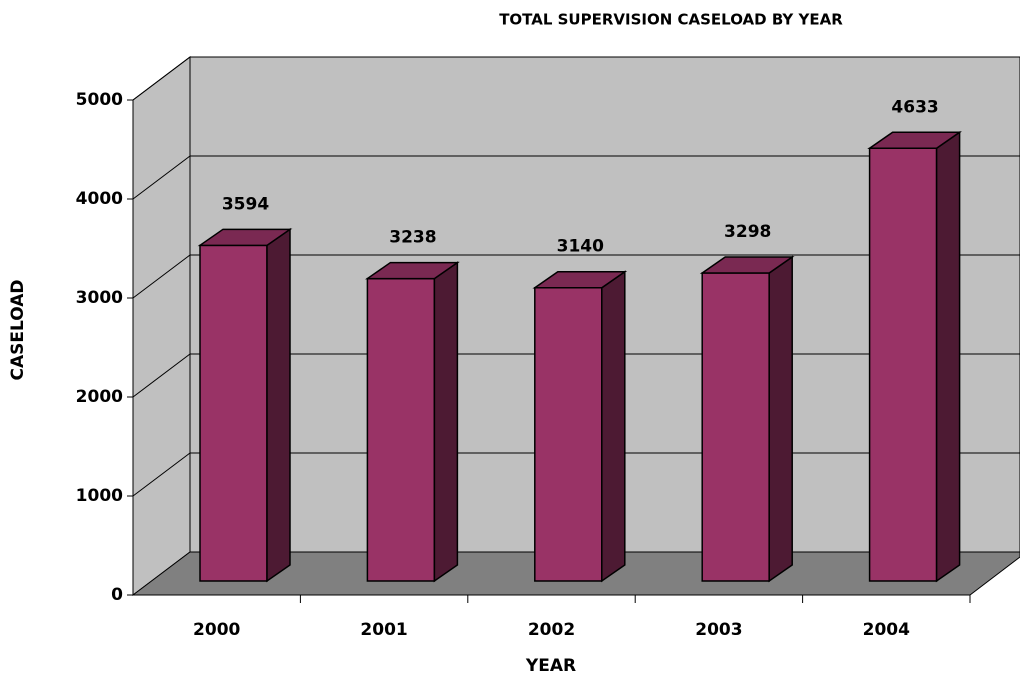  I want to click on x-tick-label: 2002, so click(551, 630).